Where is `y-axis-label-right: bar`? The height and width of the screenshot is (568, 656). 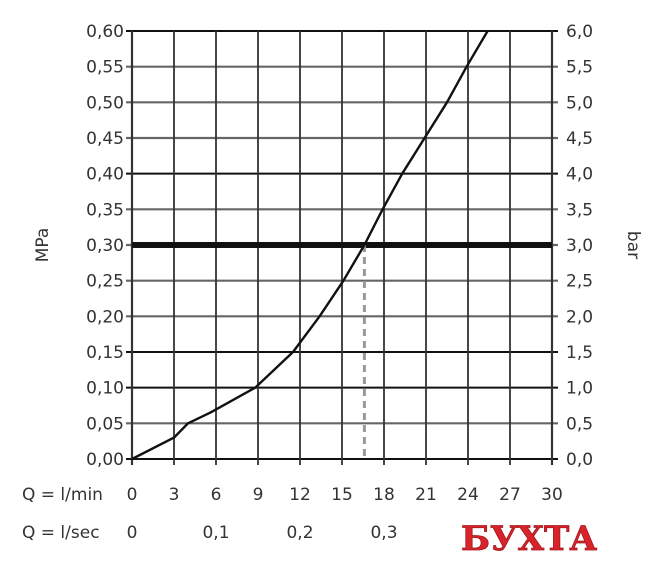
y-axis-label-right: bar is located at coordinates (633, 245).